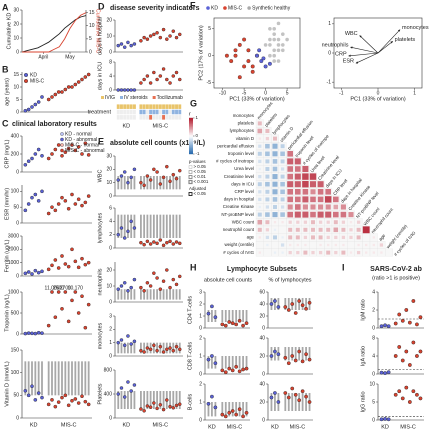 The height and width of the screenshot is (440, 432). Describe the element at coordinates (7, 384) in the screenshot. I see `y-axis-label: Vitamin D (nmol/L)` at that location.